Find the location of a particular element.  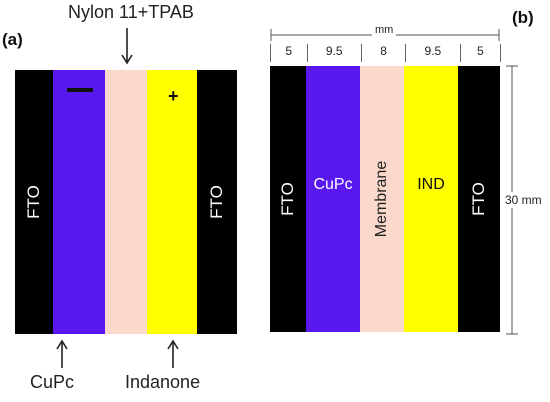

segment-width-label: 8 is located at coordinates (384, 53).